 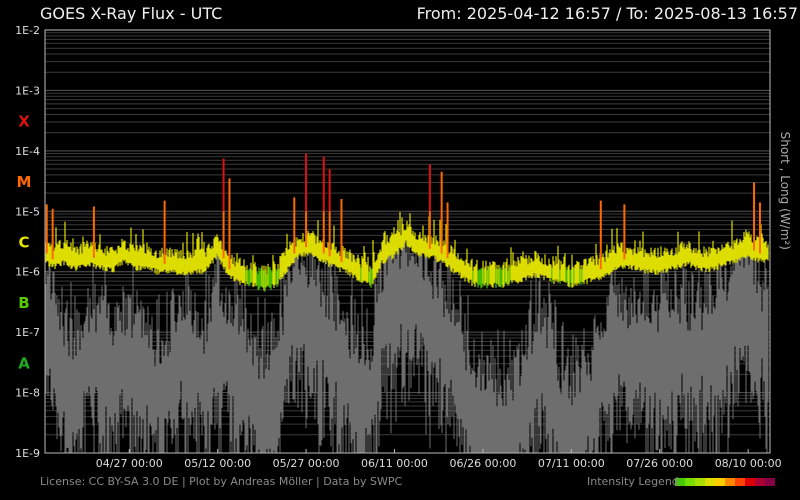 I want to click on y-tick-label: 1E-9, so click(x=27, y=453).